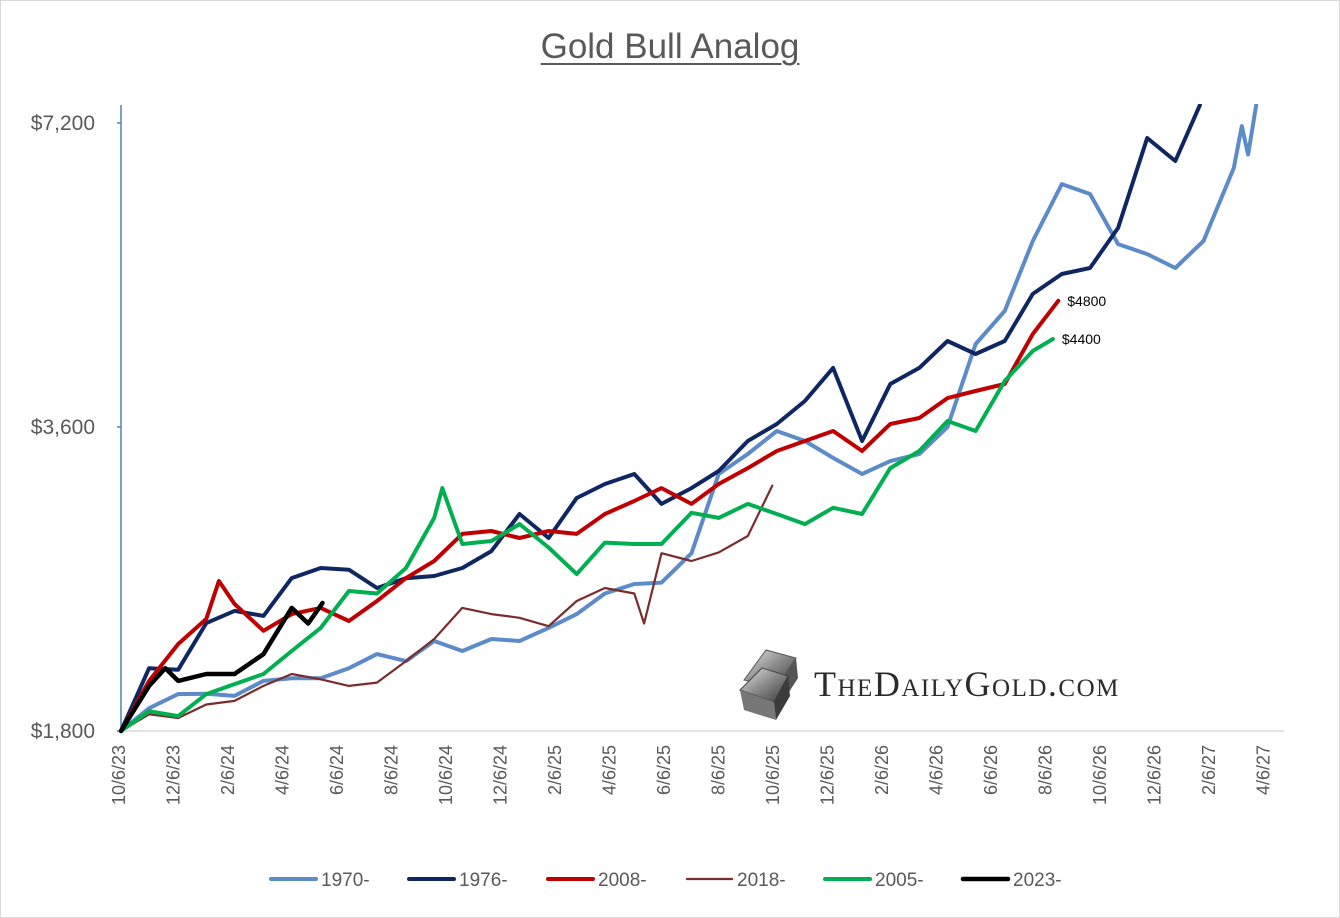 The image size is (1340, 918). What do you see at coordinates (63, 427) in the screenshot?
I see `y-tick-label: $3,600` at bounding box center [63, 427].